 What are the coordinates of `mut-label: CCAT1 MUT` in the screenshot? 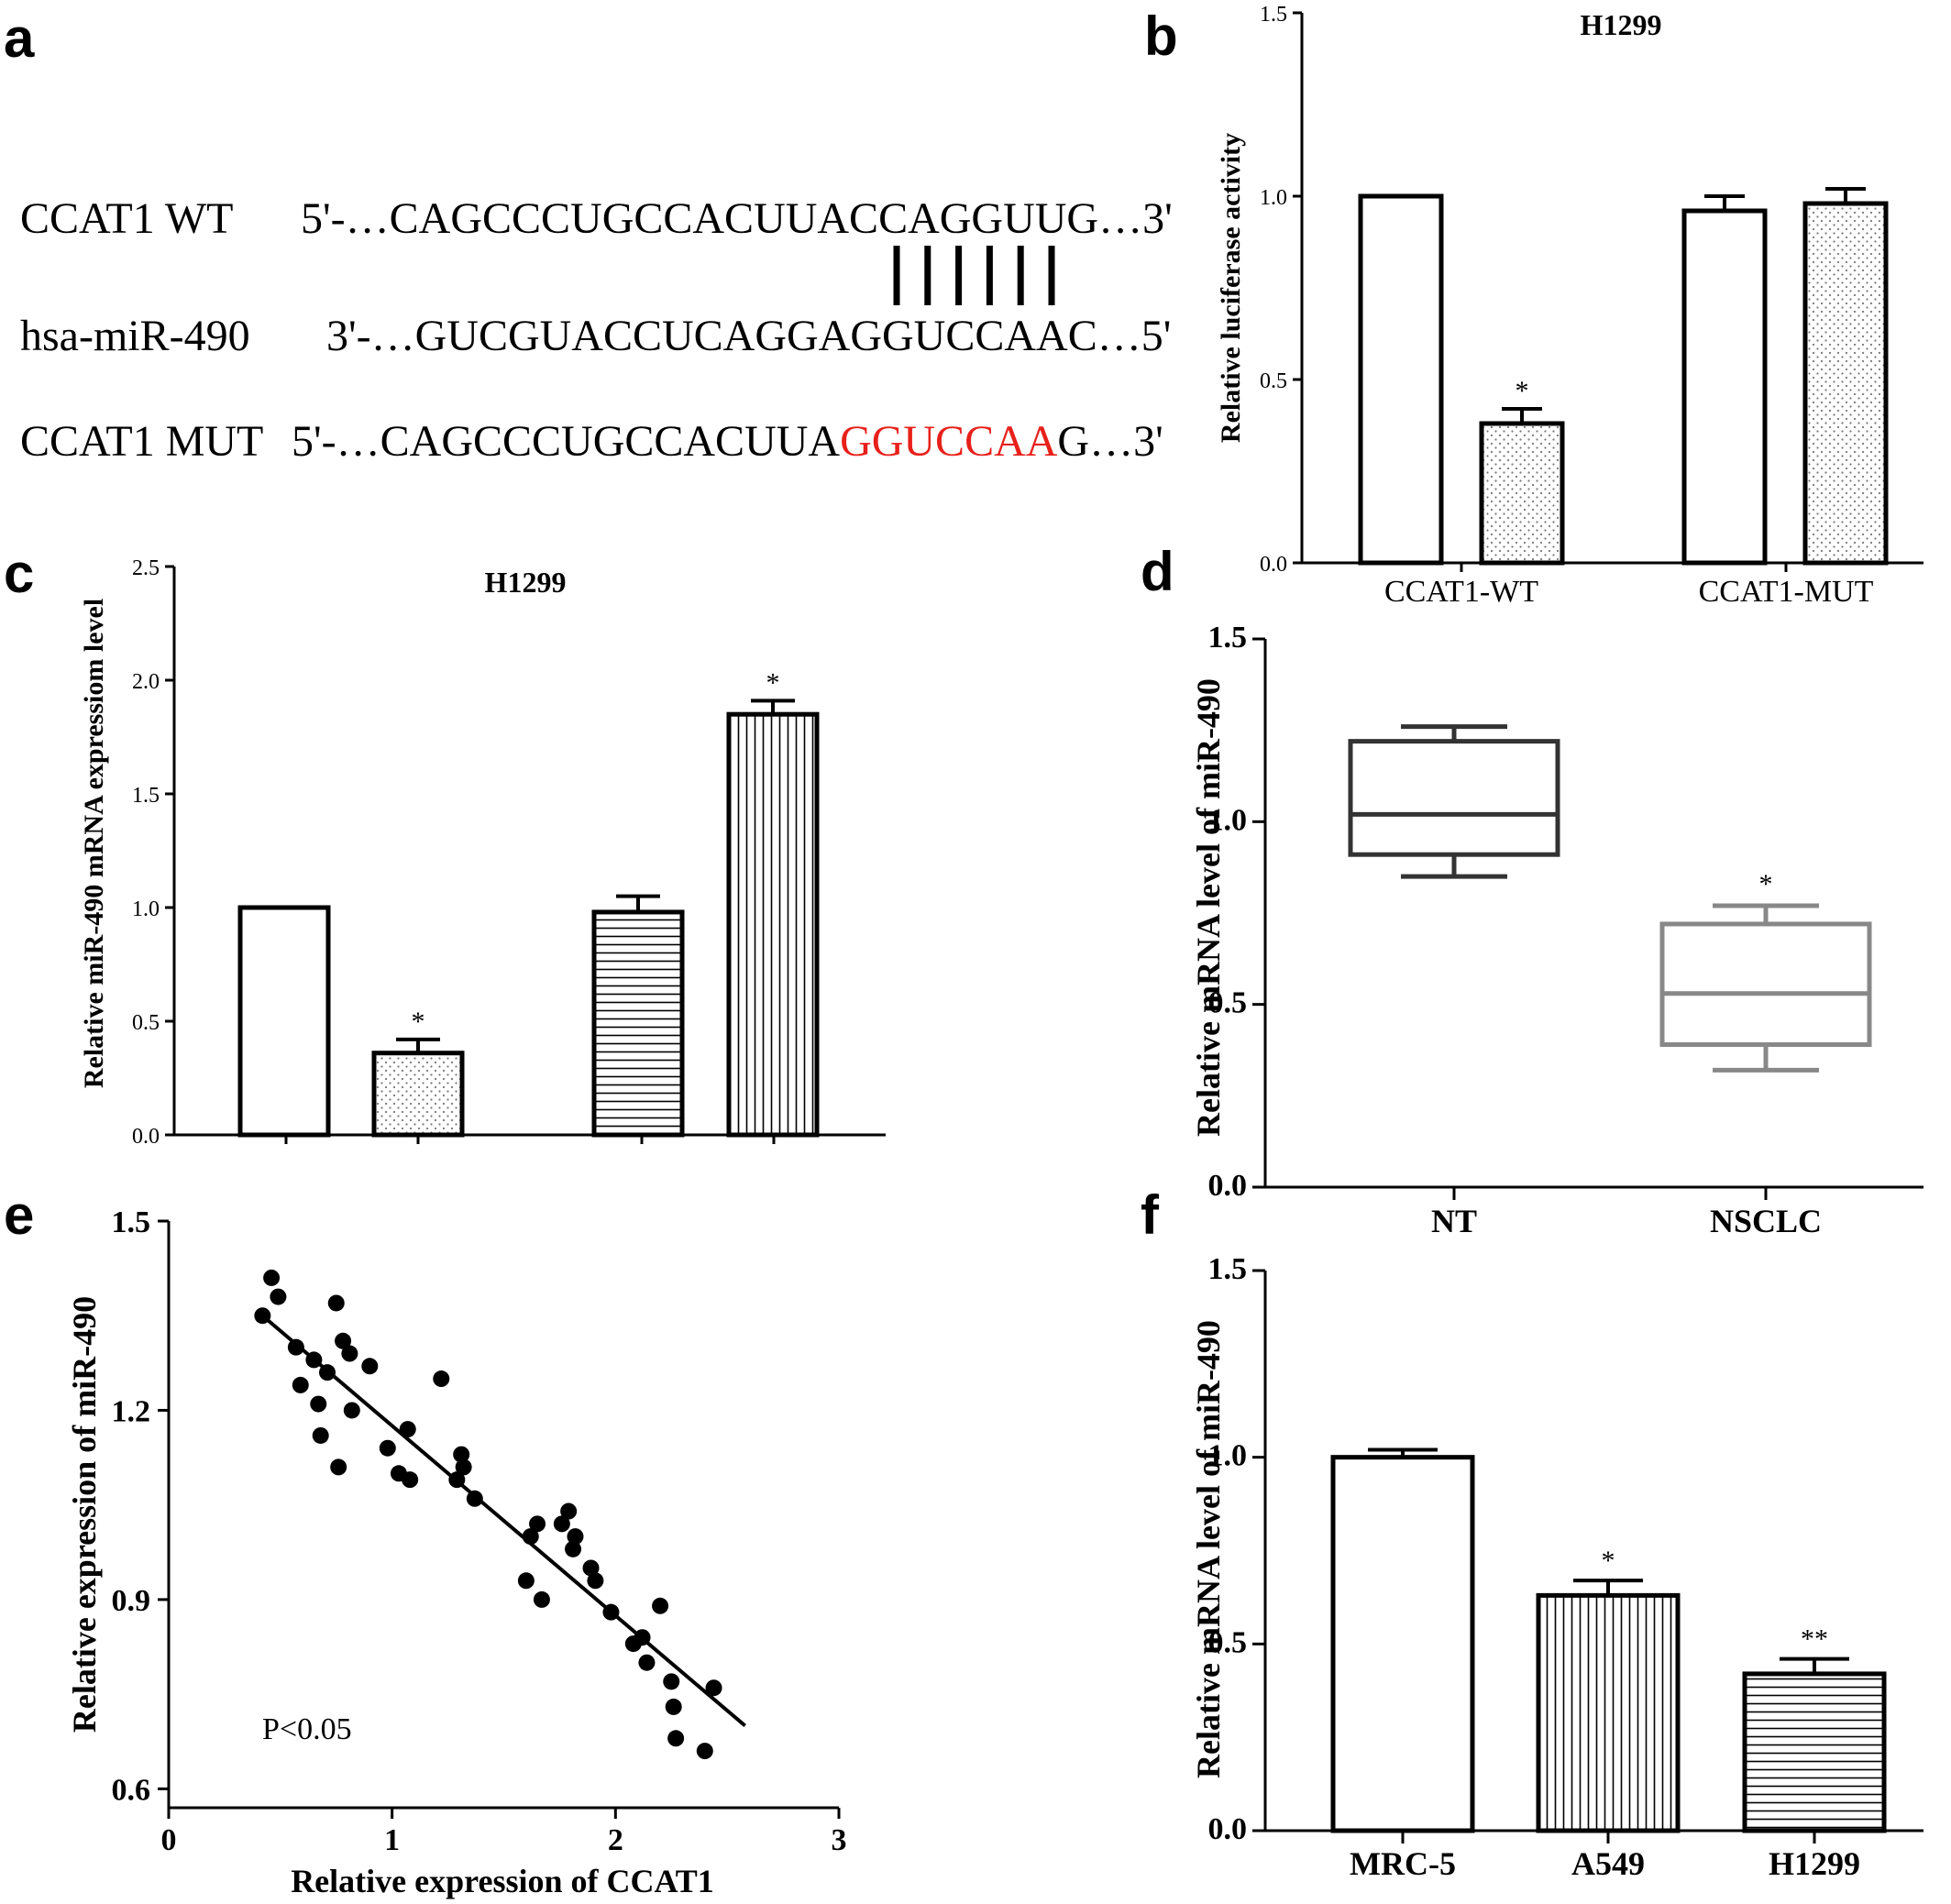 It's located at (142, 441).